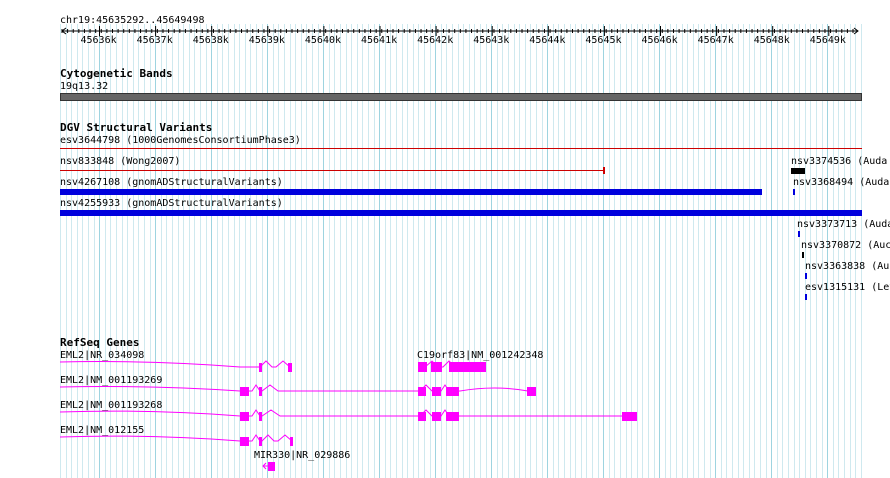 This screenshot has height=478, width=890. I want to click on ruler-location: chr19:45635292..45649498, so click(132, 20).